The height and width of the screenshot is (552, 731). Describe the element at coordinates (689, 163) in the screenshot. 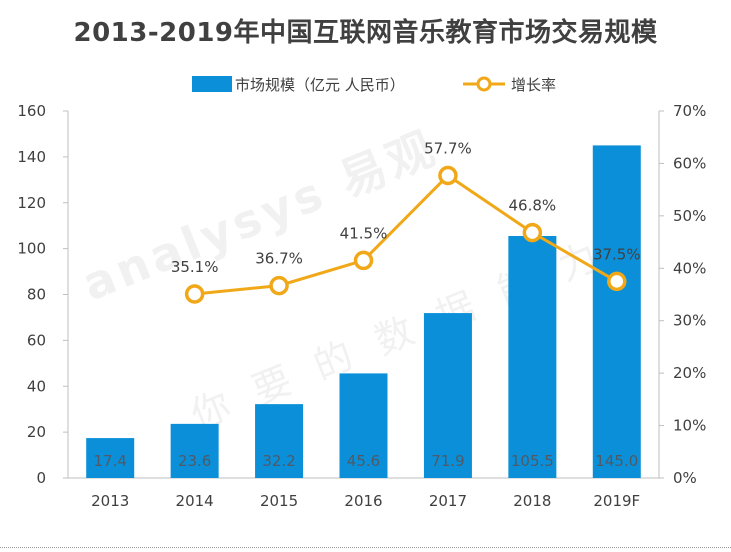

I see `y2-tick-label: 60%` at that location.